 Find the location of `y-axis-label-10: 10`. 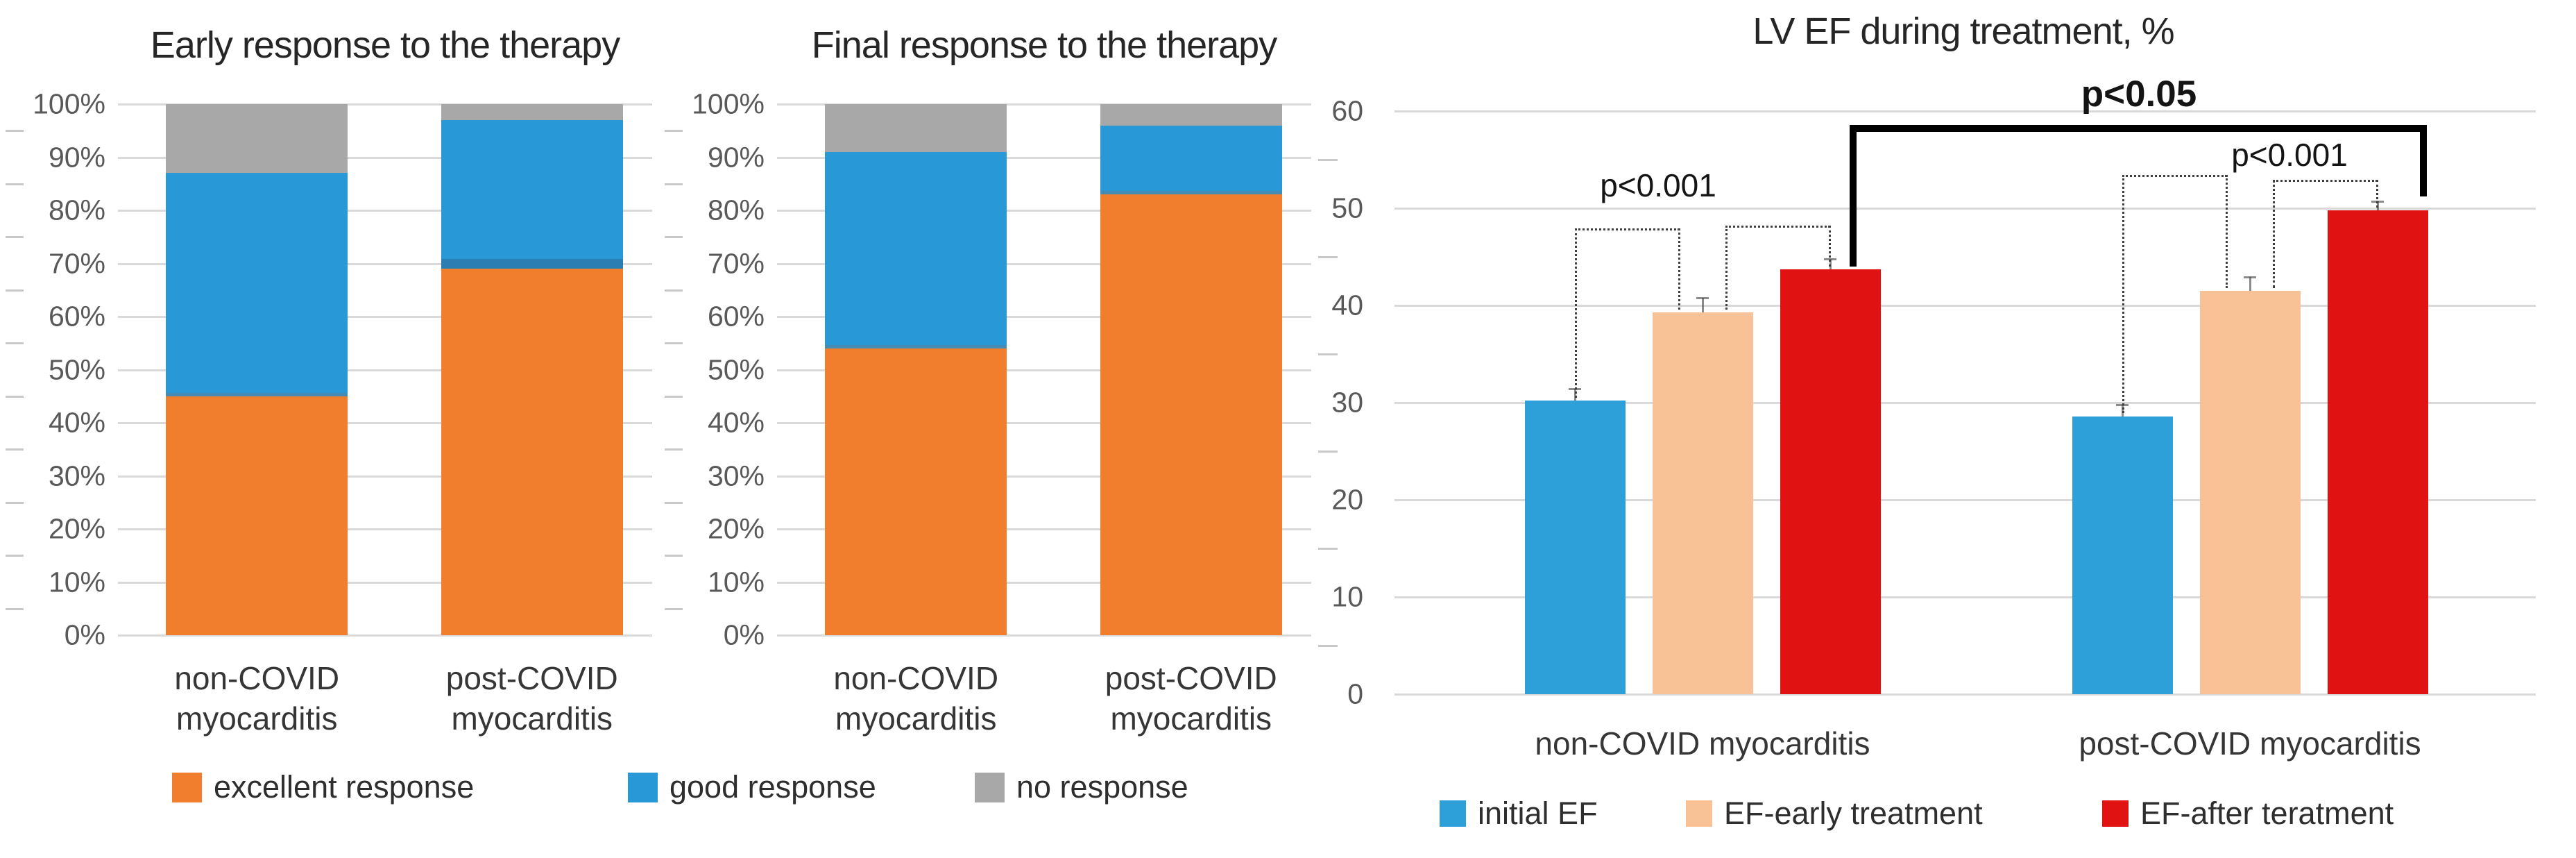

y-axis-label-10: 10 is located at coordinates (1347, 597).